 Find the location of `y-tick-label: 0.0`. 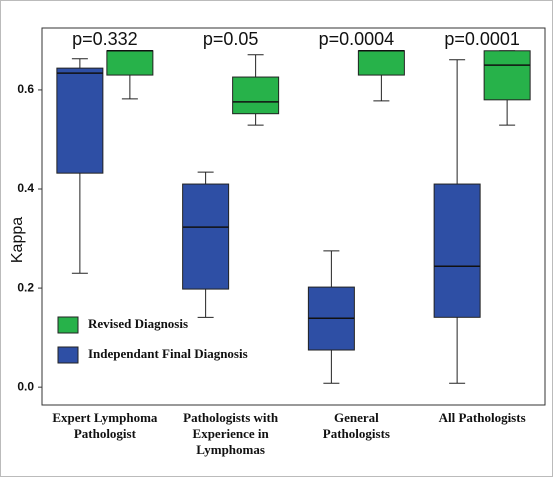

y-tick-label: 0.0 is located at coordinates (25, 386).